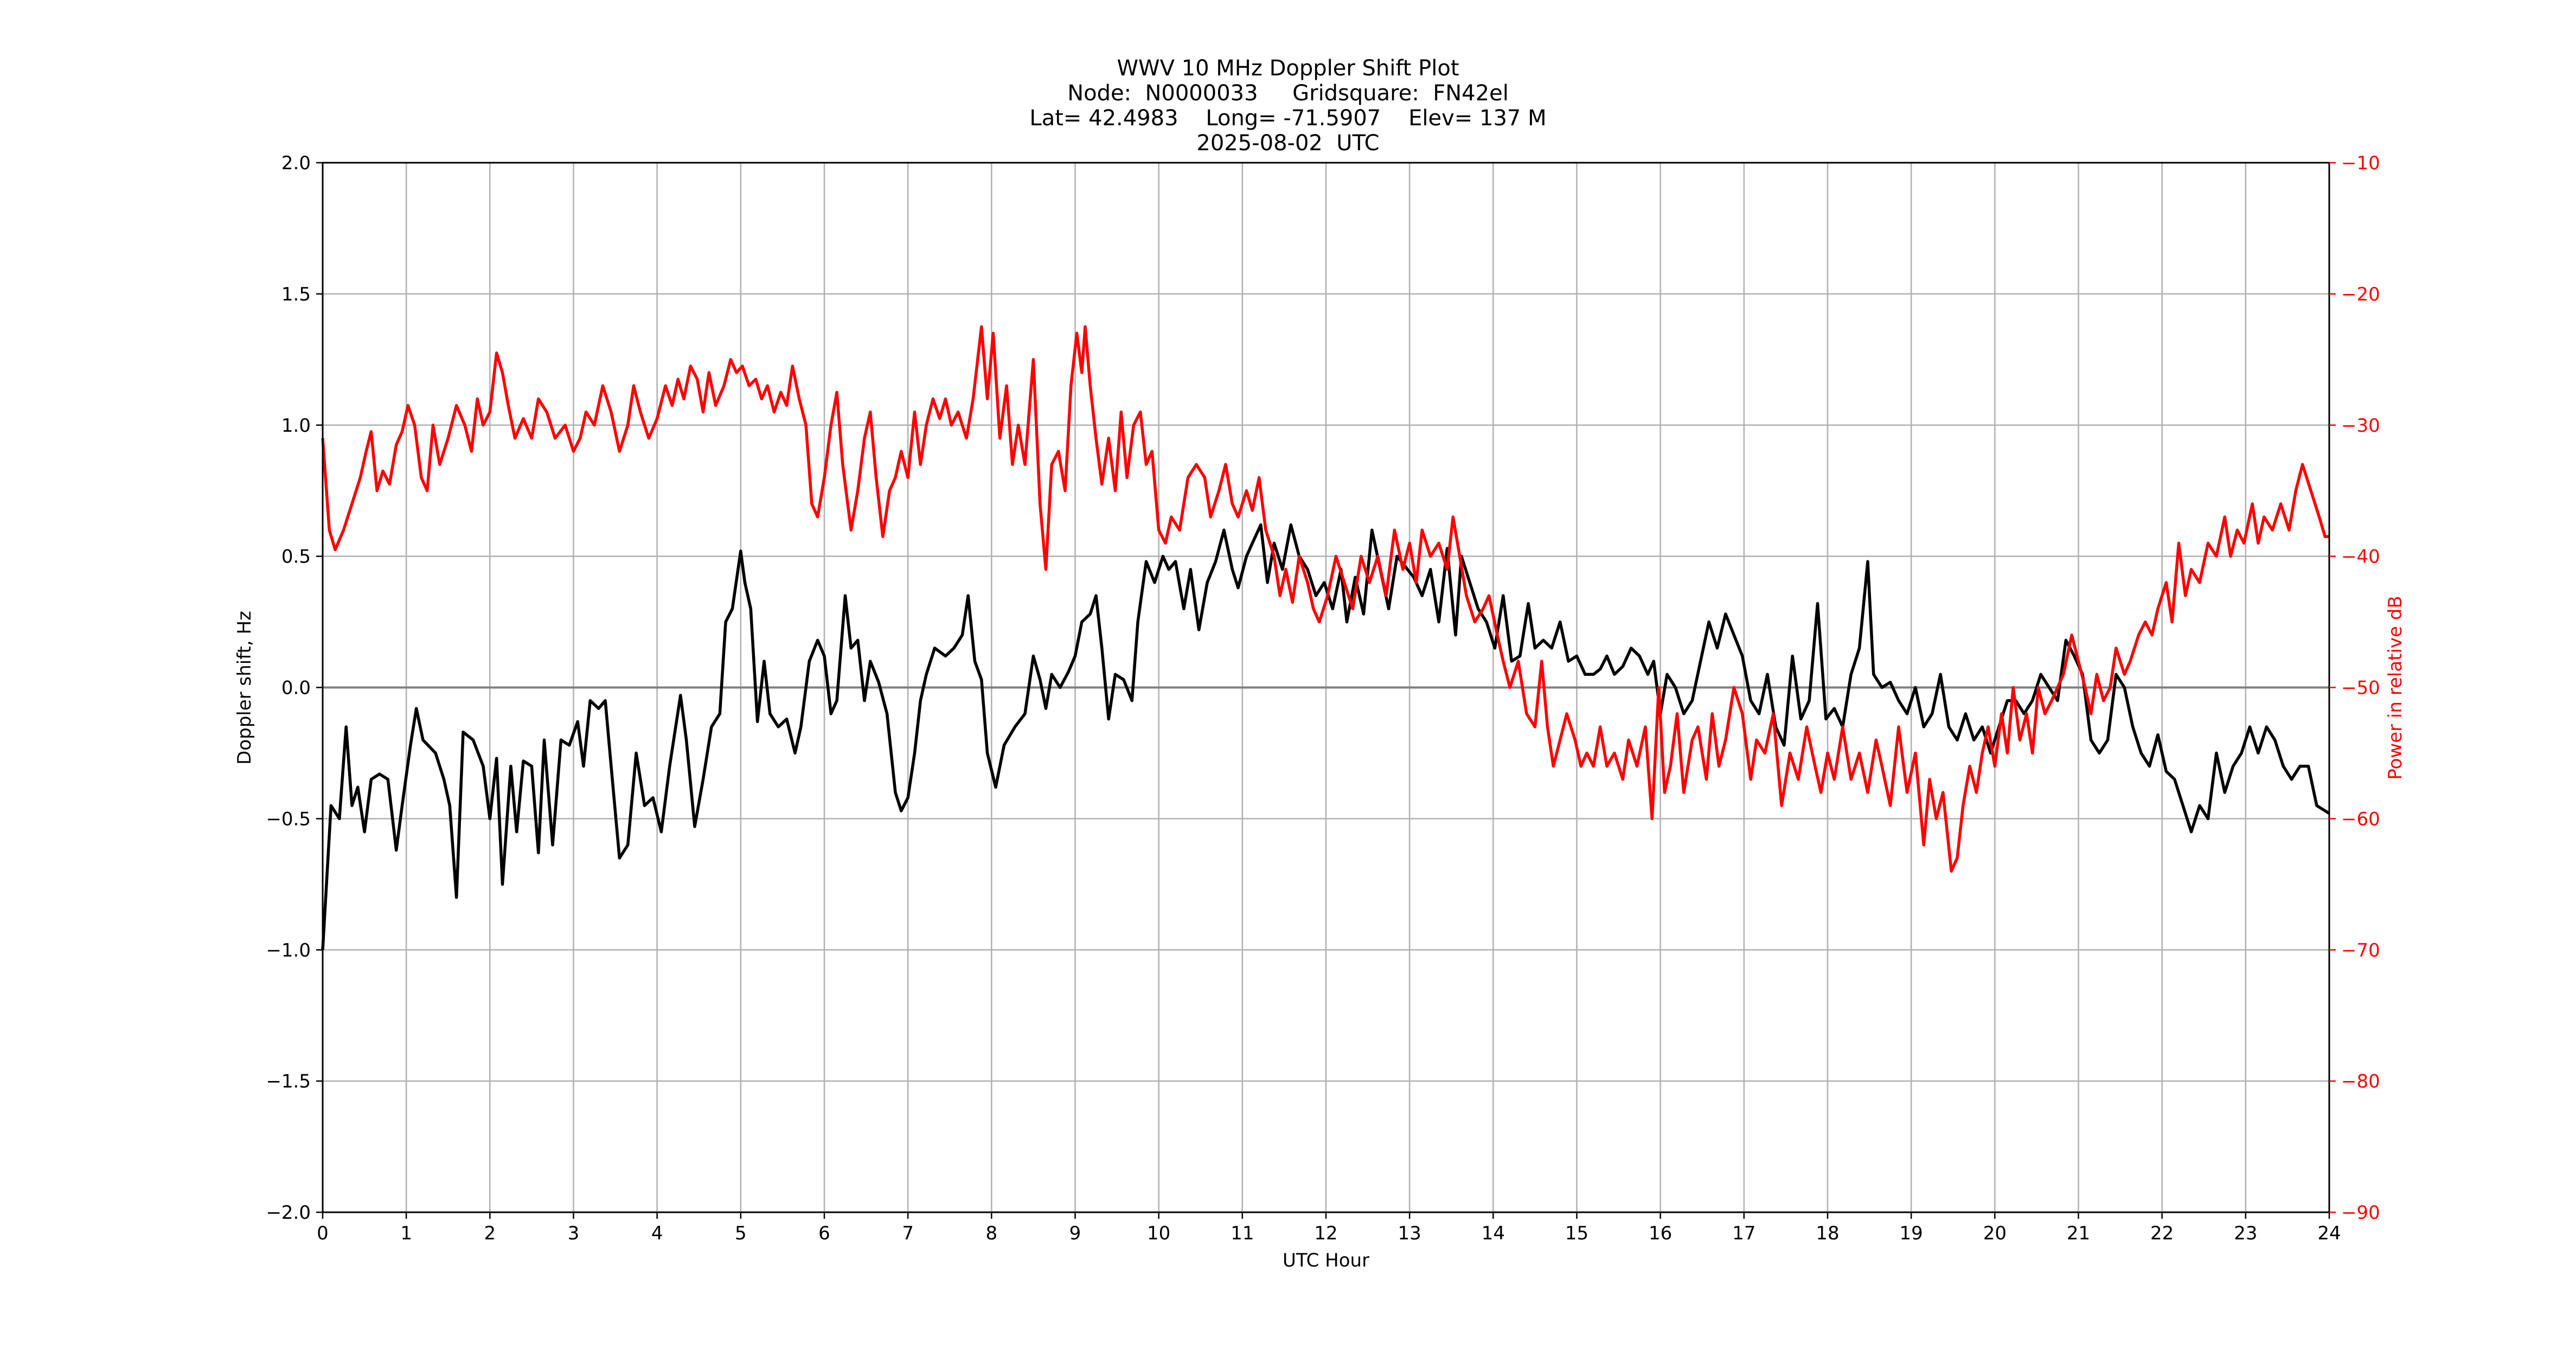 This screenshot has width=2576, height=1356. Describe the element at coordinates (296, 688) in the screenshot. I see `y-tick-label: 0.0` at that location.